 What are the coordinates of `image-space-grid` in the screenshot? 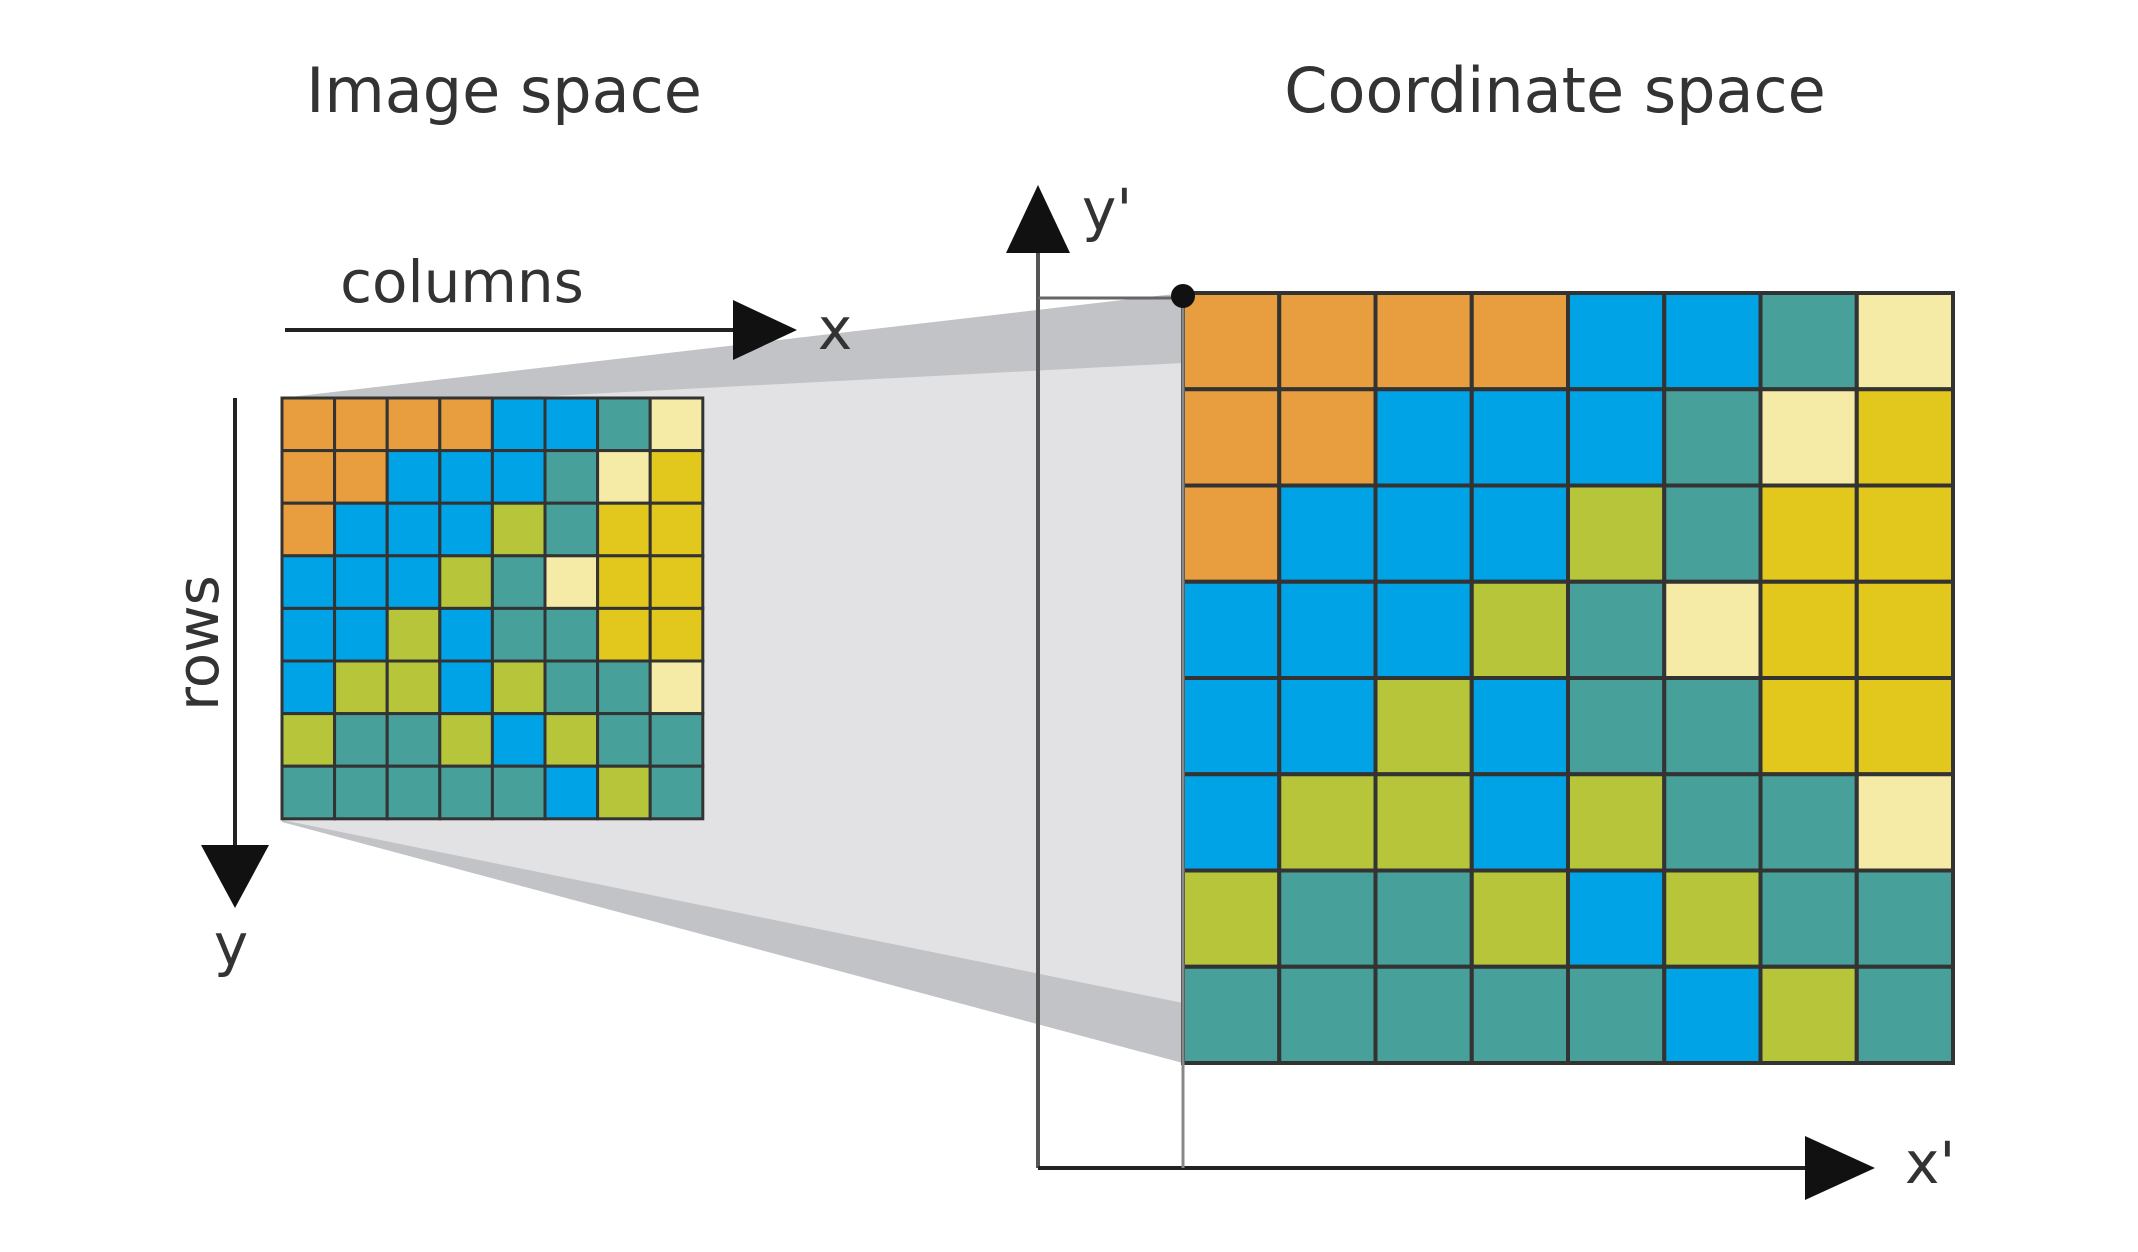 It's located at (492, 608).